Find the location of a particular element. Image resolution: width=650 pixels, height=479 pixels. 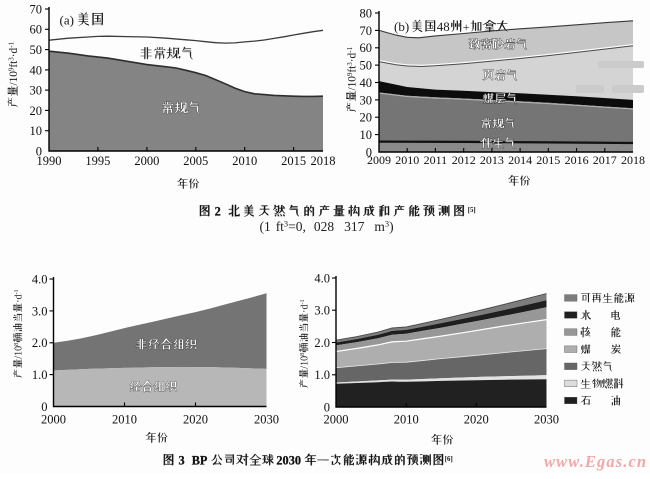

svg-text: 80 is located at coordinates (366, 13).